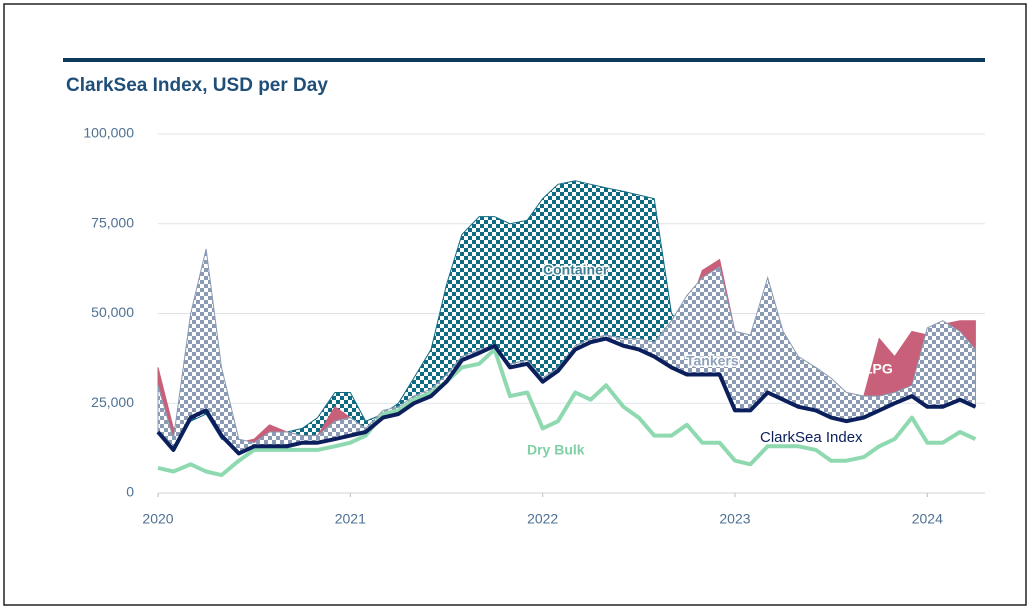 Image resolution: width=1030 pixels, height=609 pixels. Describe the element at coordinates (350, 519) in the screenshot. I see `x-tick-label: 2021` at that location.